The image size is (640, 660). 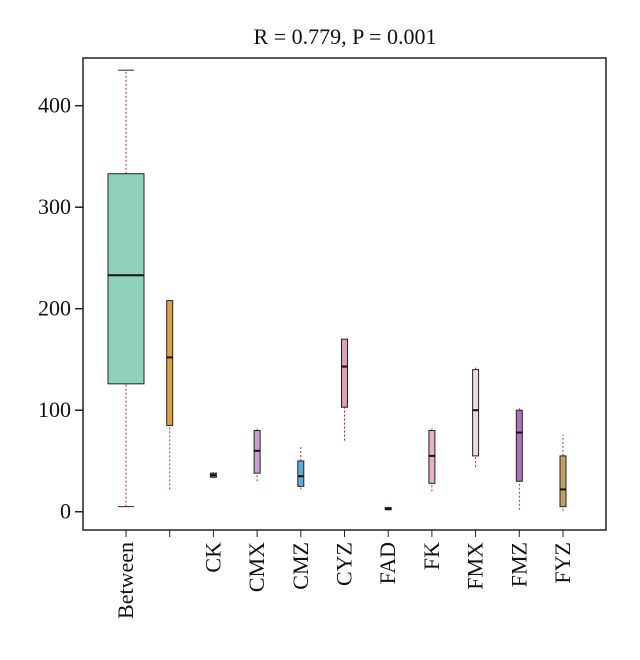 What do you see at coordinates (345, 36) in the screenshot?
I see `chart-title: R = 0.779, P = 0.001` at bounding box center [345, 36].